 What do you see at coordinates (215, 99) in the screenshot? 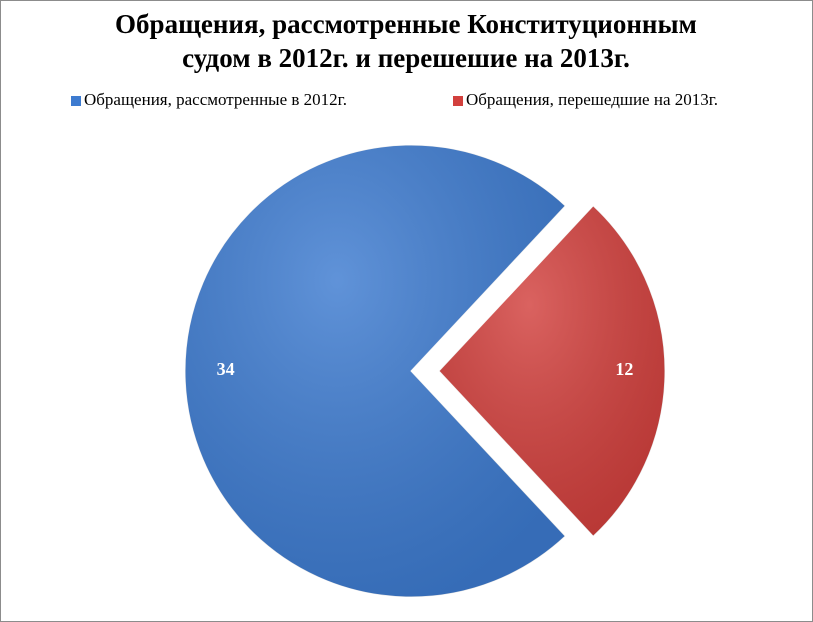
I see `legend-label: Обращения, рассмотренные в 2012г.` at bounding box center [215, 99].